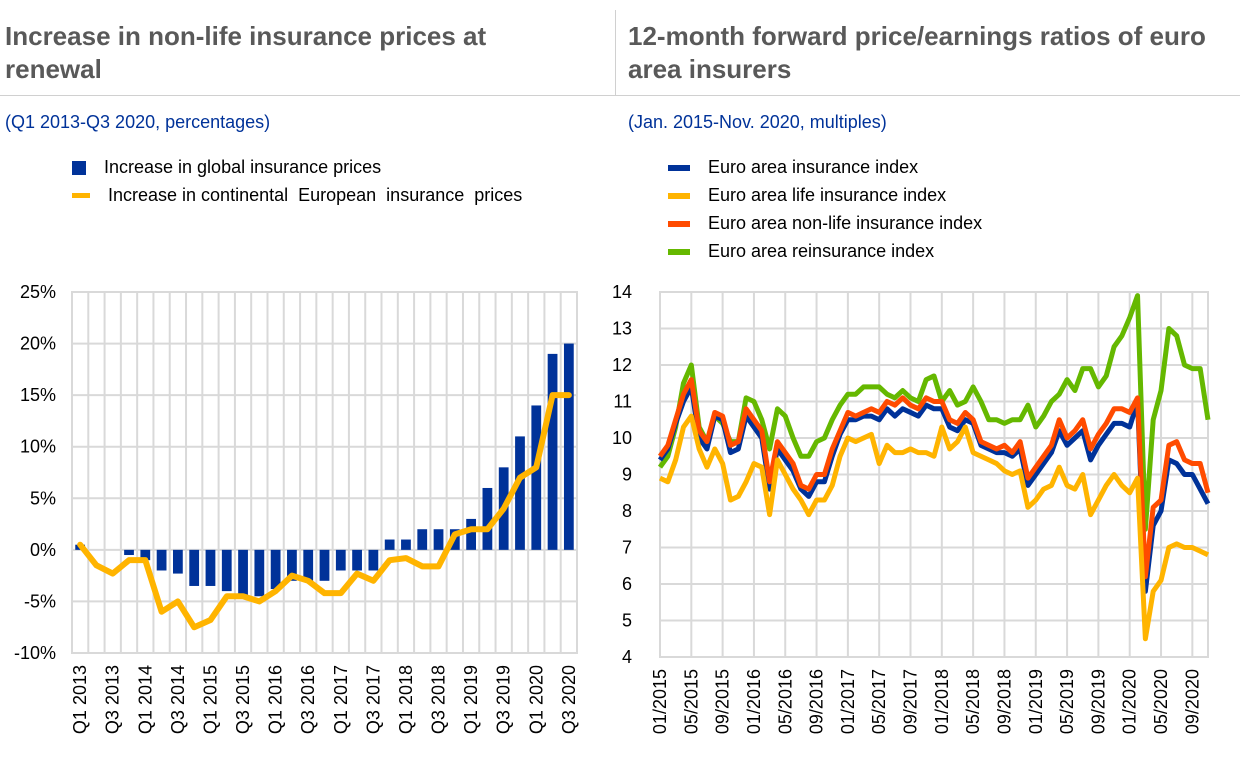 The image size is (1240, 765). I want to click on right-chart-subtitle: (Jan. 2015-Nov. 2020, multiples), so click(757, 122).